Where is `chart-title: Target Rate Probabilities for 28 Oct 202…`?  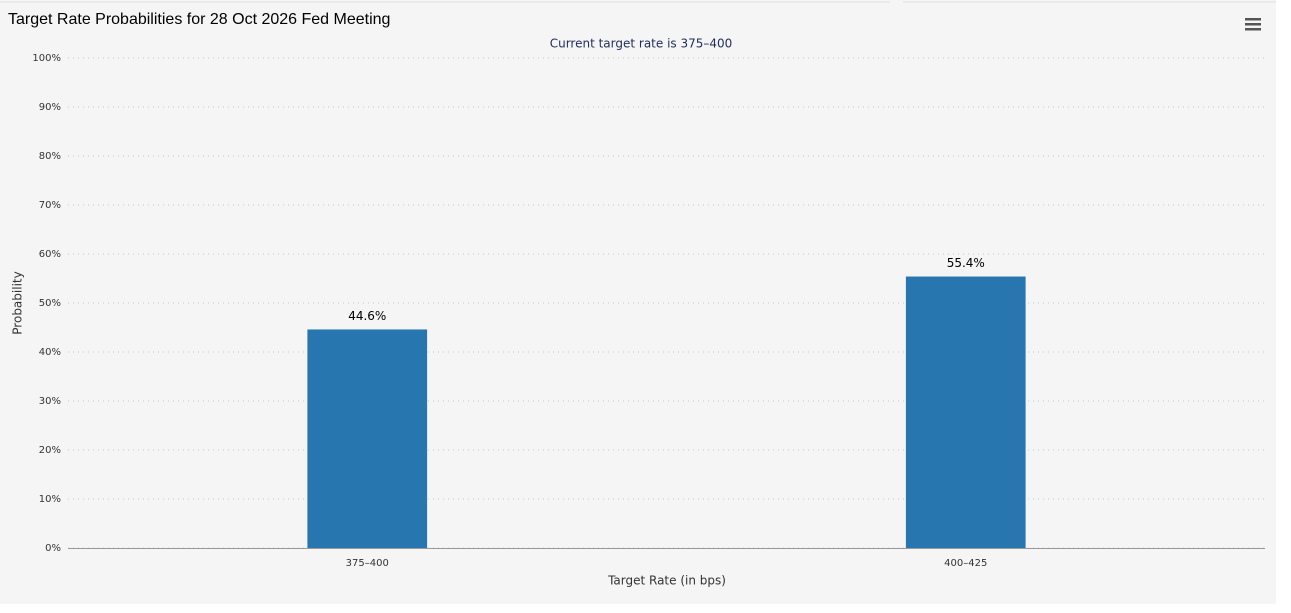 chart-title: Target Rate Probabilities for 28 Oct 202… is located at coordinates (199, 19).